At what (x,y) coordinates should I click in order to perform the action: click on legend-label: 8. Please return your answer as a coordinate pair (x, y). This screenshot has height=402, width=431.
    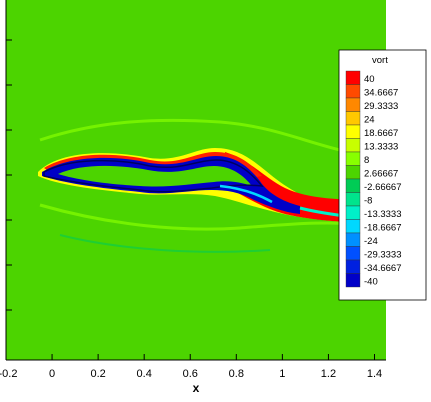
    Looking at the image, I should click on (366, 160).